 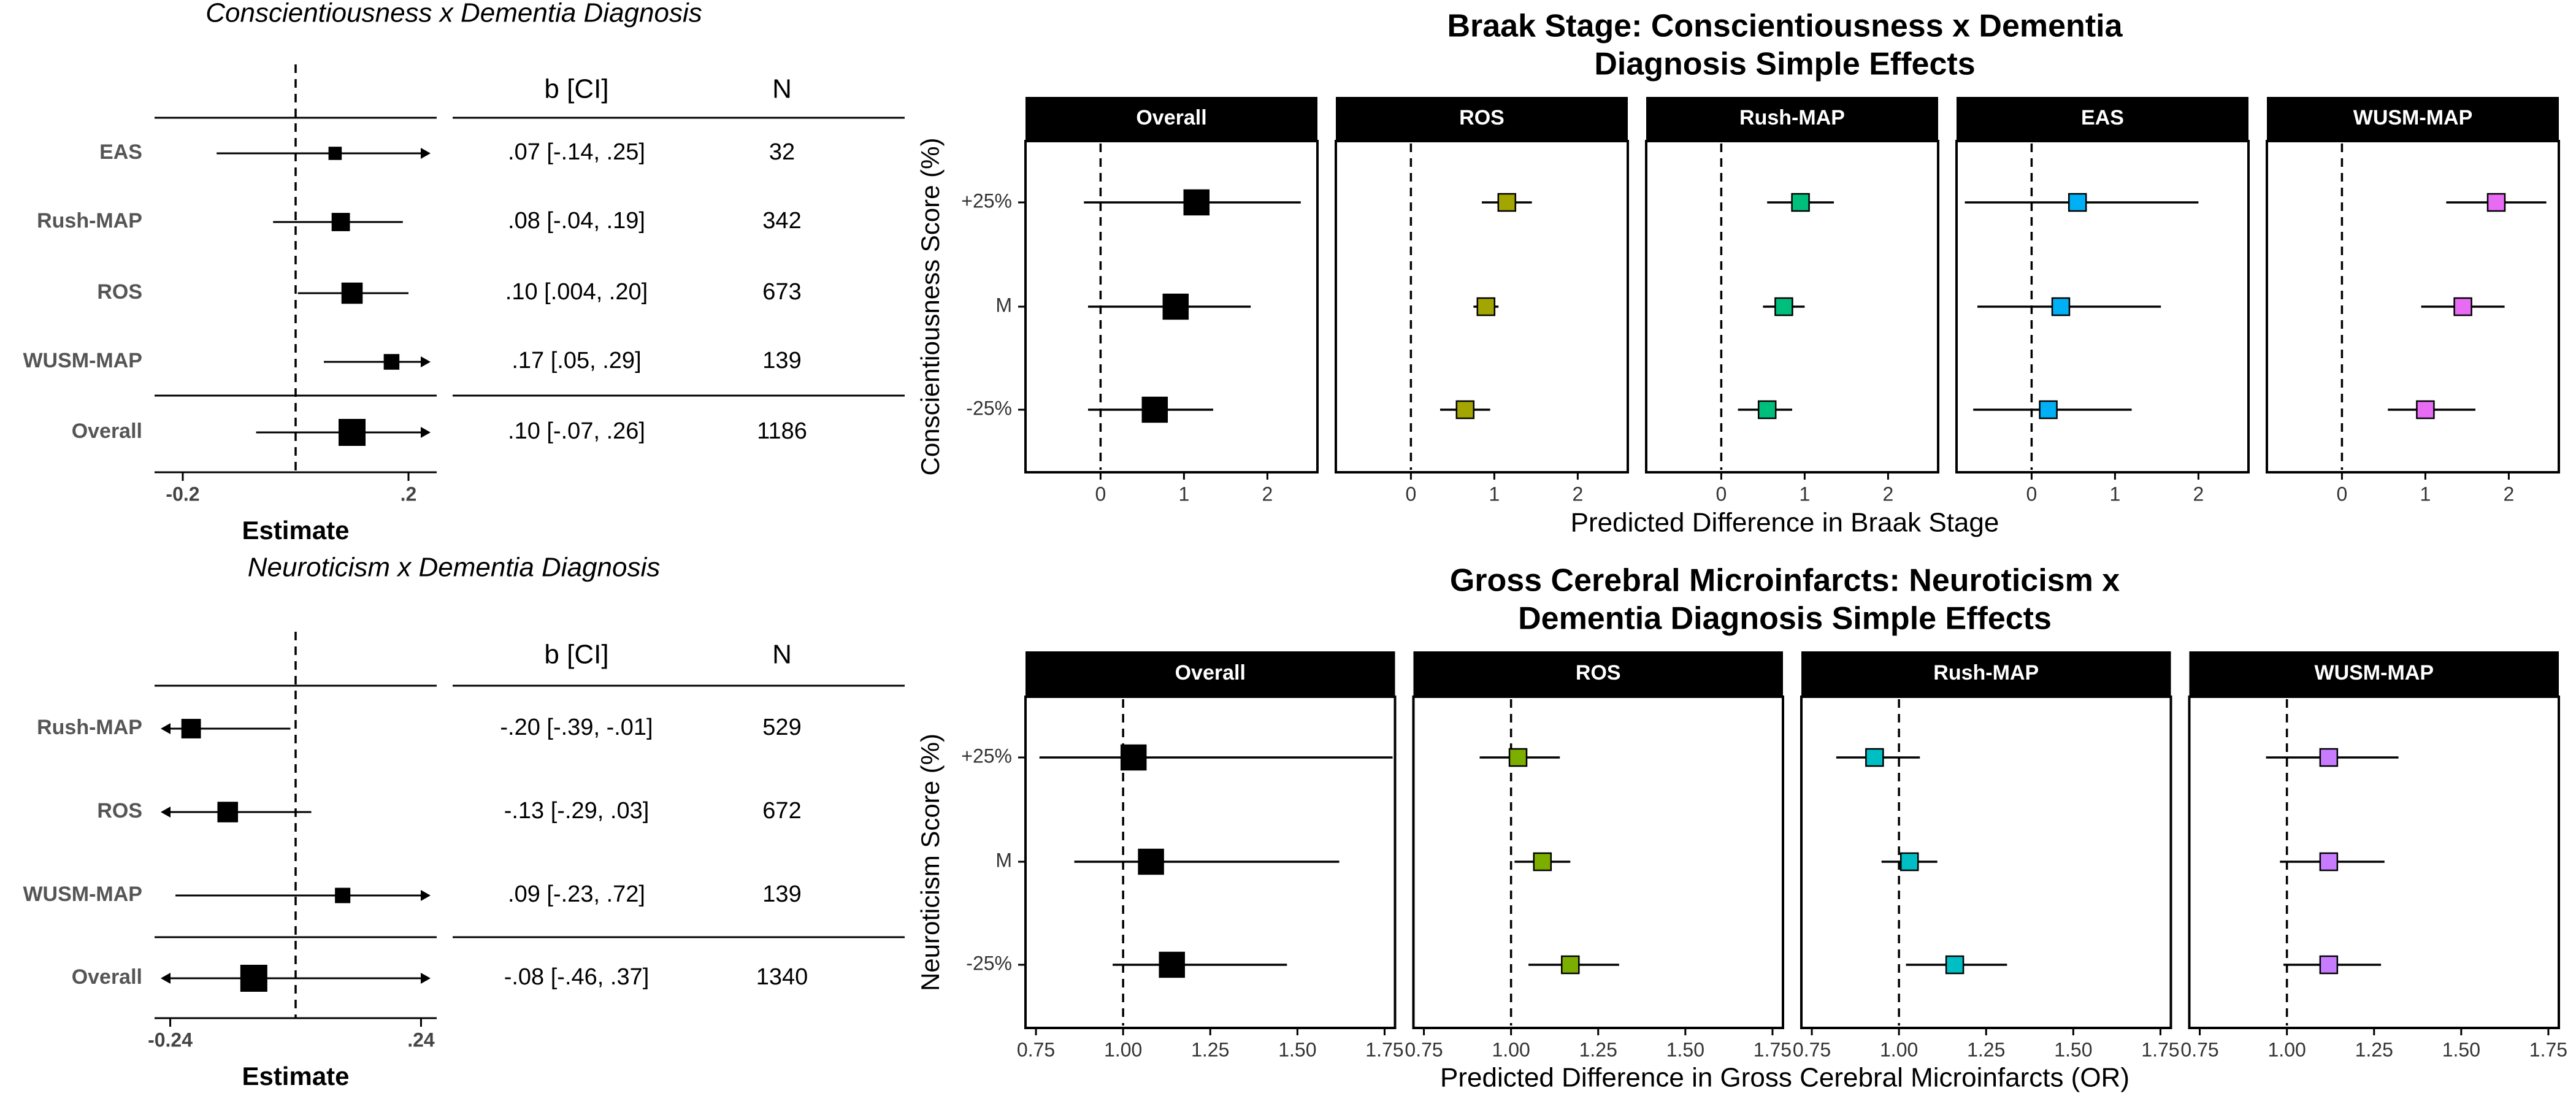 What do you see at coordinates (440, 978) in the screenshot?
I see `forest-row: Overall -.08 [-.46, .37] 1340` at bounding box center [440, 978].